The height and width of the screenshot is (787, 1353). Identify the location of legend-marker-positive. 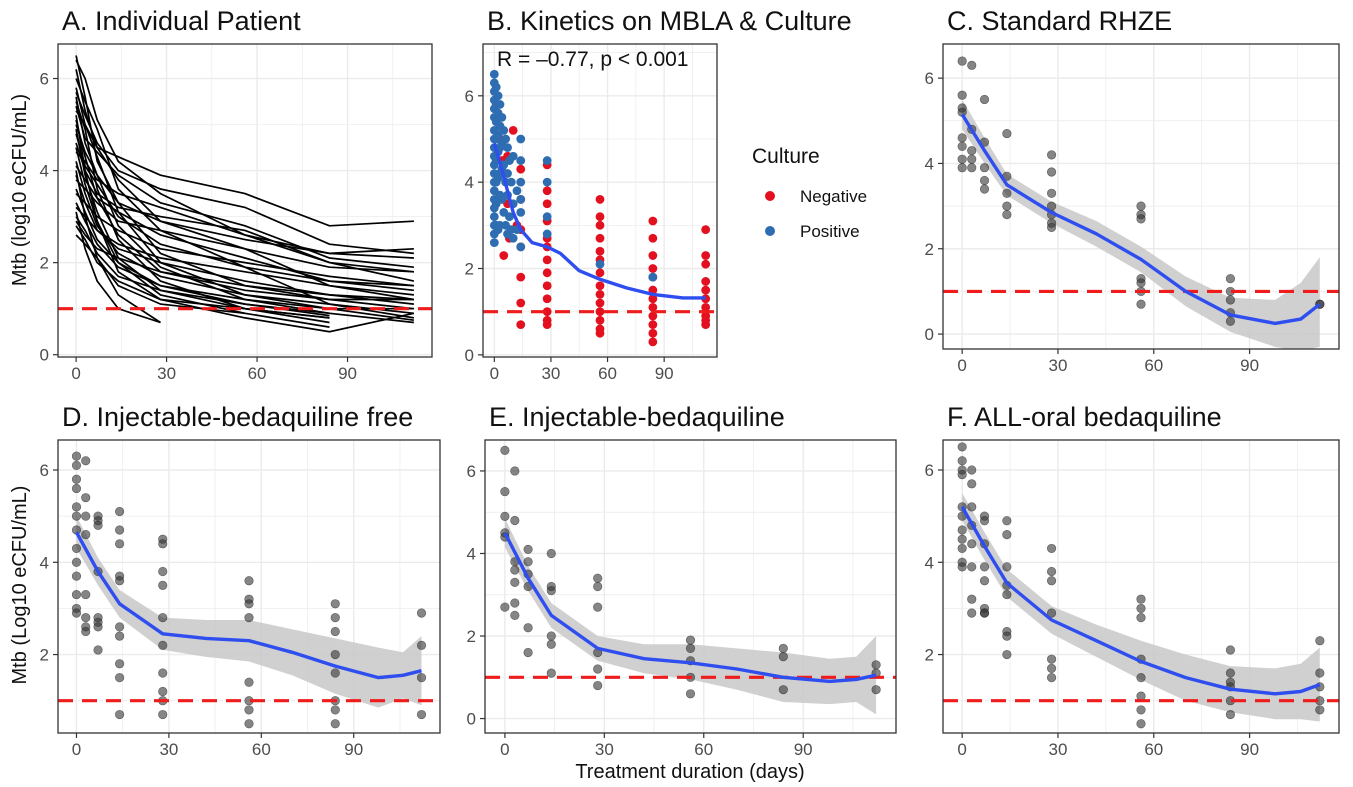
(770, 231).